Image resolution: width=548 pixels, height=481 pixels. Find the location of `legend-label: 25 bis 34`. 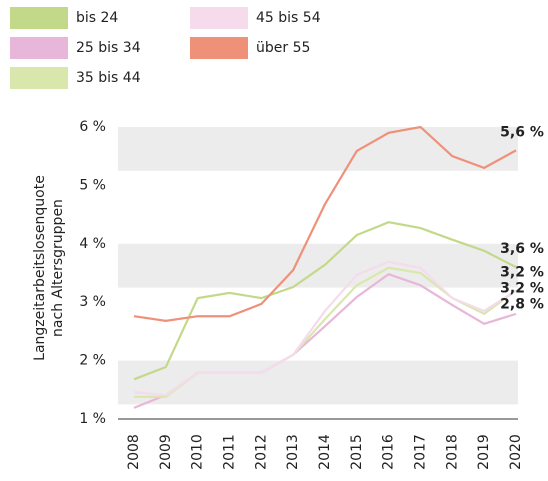

legend-label: 25 bis 34 is located at coordinates (108, 48).